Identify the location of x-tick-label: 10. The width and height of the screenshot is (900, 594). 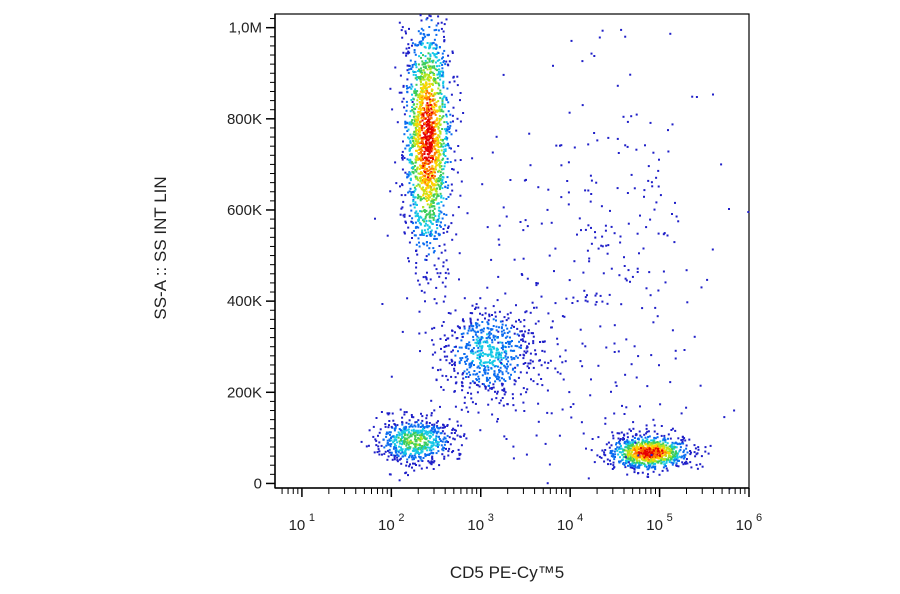
(565, 525).